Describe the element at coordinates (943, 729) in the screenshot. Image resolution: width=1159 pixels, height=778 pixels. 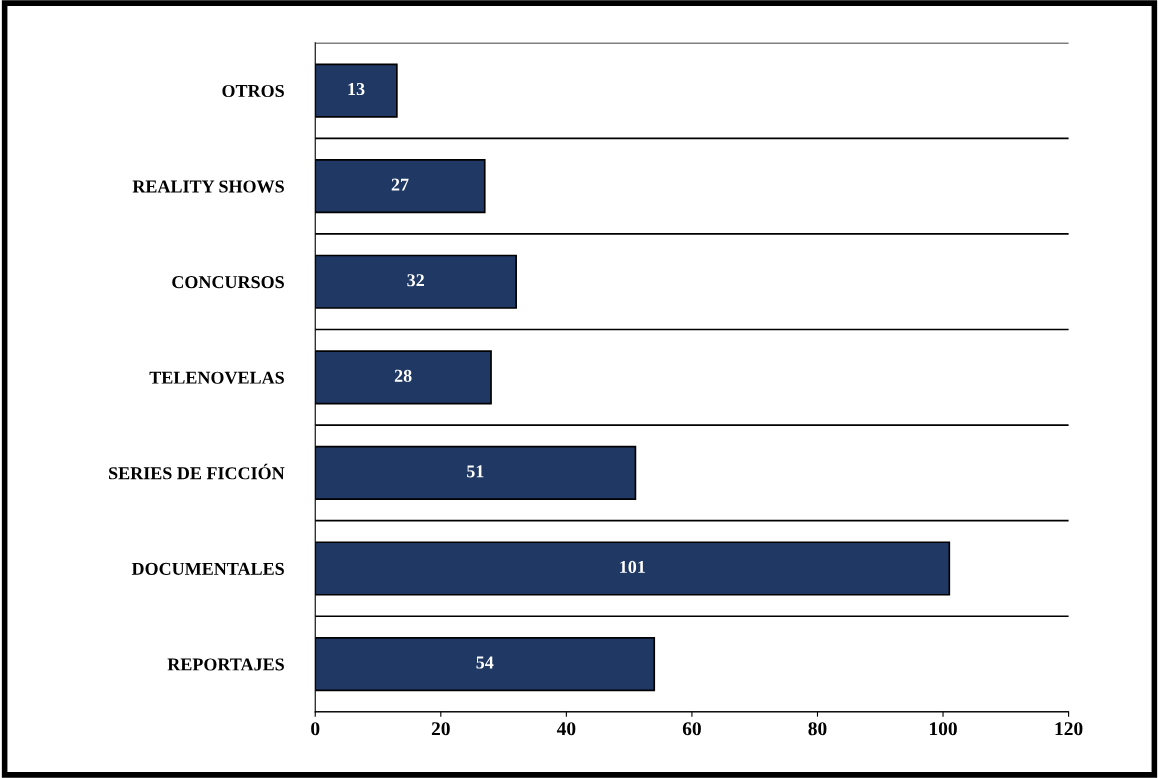
I see `x-tick-label: 100` at that location.